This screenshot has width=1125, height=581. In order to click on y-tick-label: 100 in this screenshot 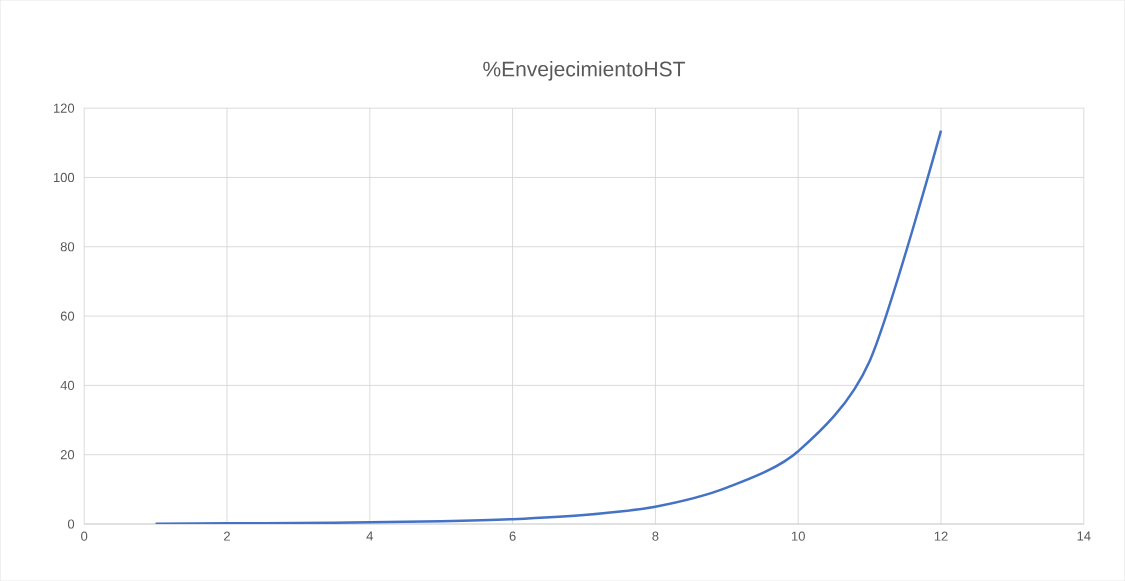, I will do `click(64, 177)`.